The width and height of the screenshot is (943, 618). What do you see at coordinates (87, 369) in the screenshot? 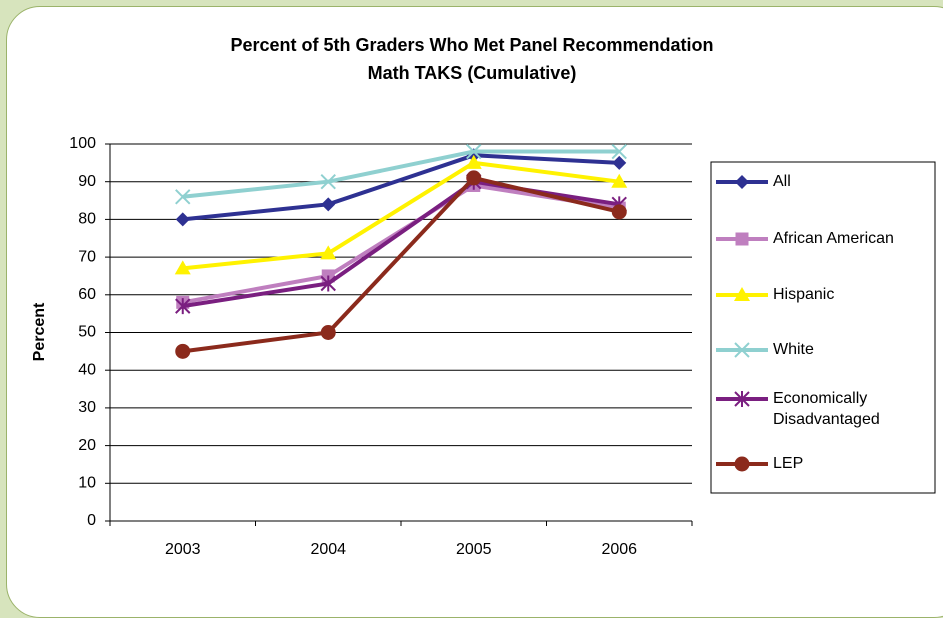
I see `y-tick-label: 40` at bounding box center [87, 369].